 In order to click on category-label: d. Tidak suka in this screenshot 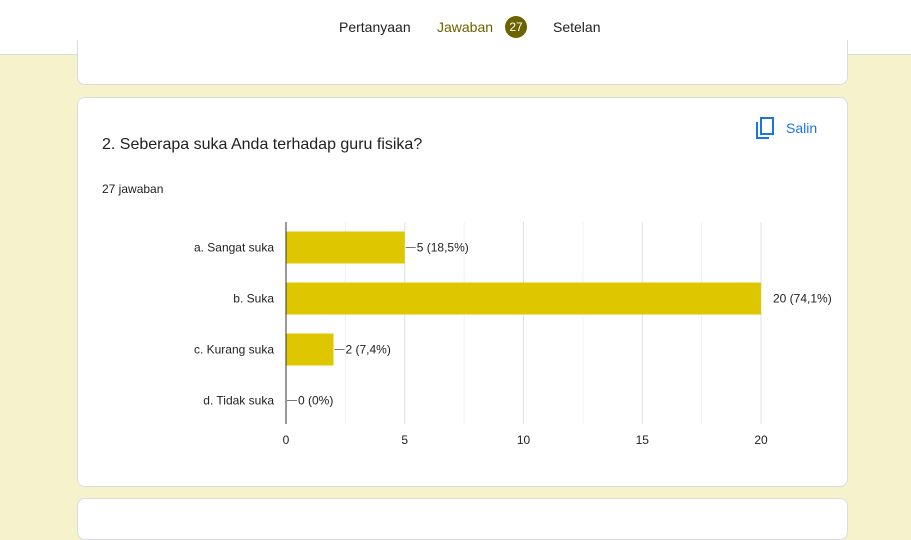, I will do `click(238, 401)`.